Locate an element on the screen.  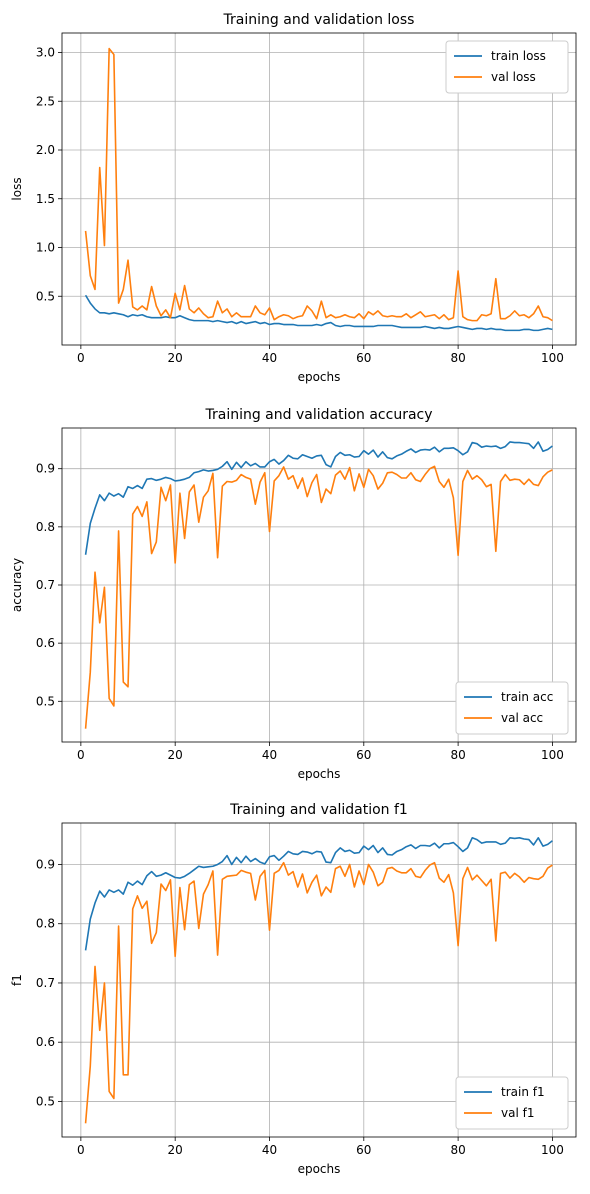
legend-label: val loss is located at coordinates (513, 77).